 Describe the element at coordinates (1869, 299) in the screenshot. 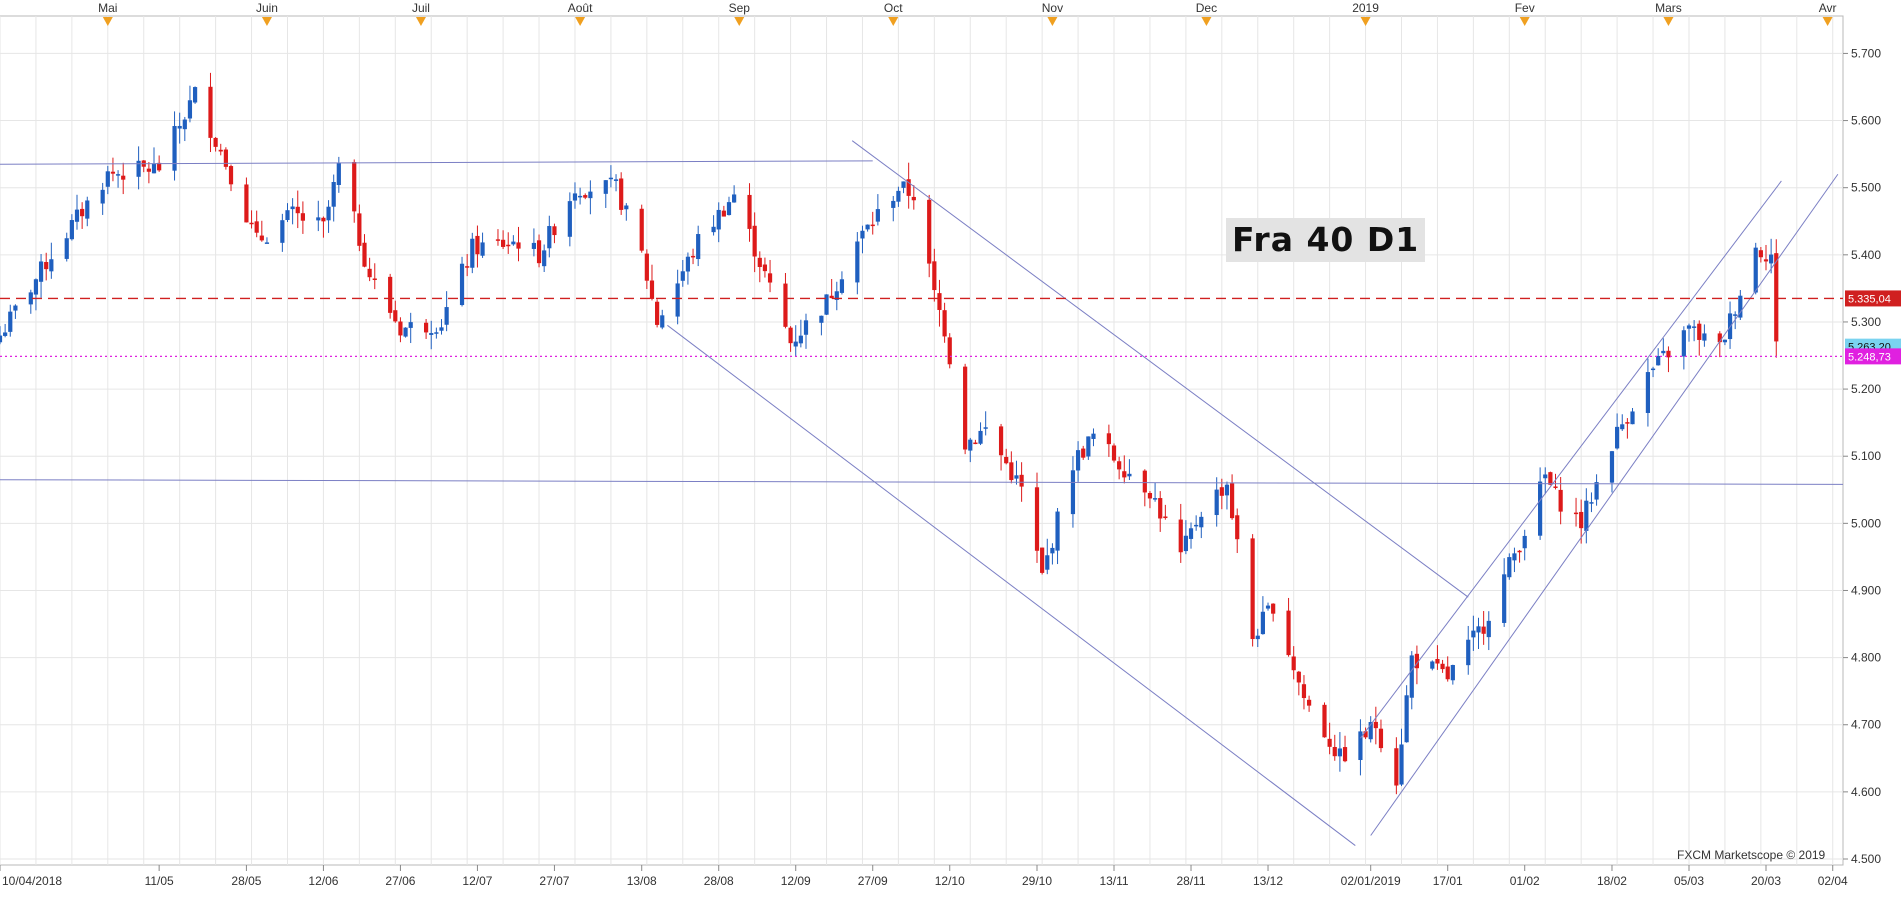

I see `price-tag-label: 5.335,04` at that location.